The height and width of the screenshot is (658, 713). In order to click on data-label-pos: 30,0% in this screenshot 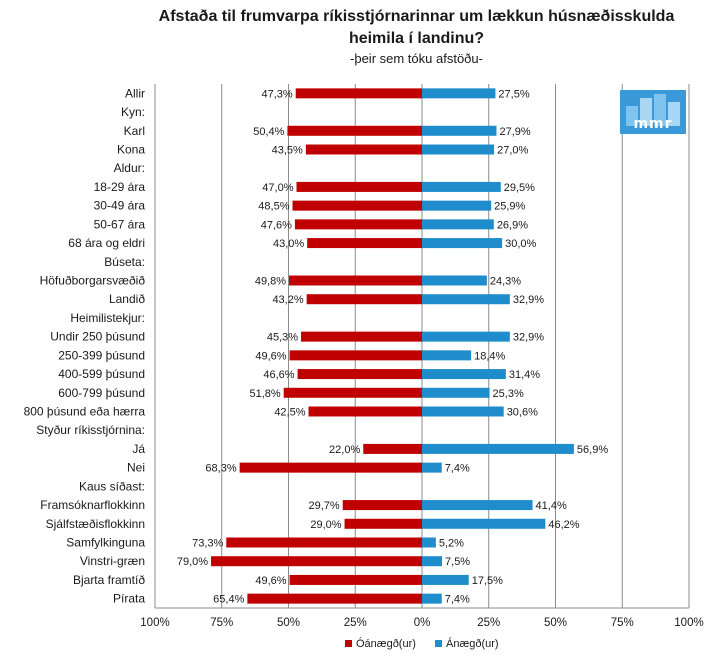, I will do `click(520, 244)`.